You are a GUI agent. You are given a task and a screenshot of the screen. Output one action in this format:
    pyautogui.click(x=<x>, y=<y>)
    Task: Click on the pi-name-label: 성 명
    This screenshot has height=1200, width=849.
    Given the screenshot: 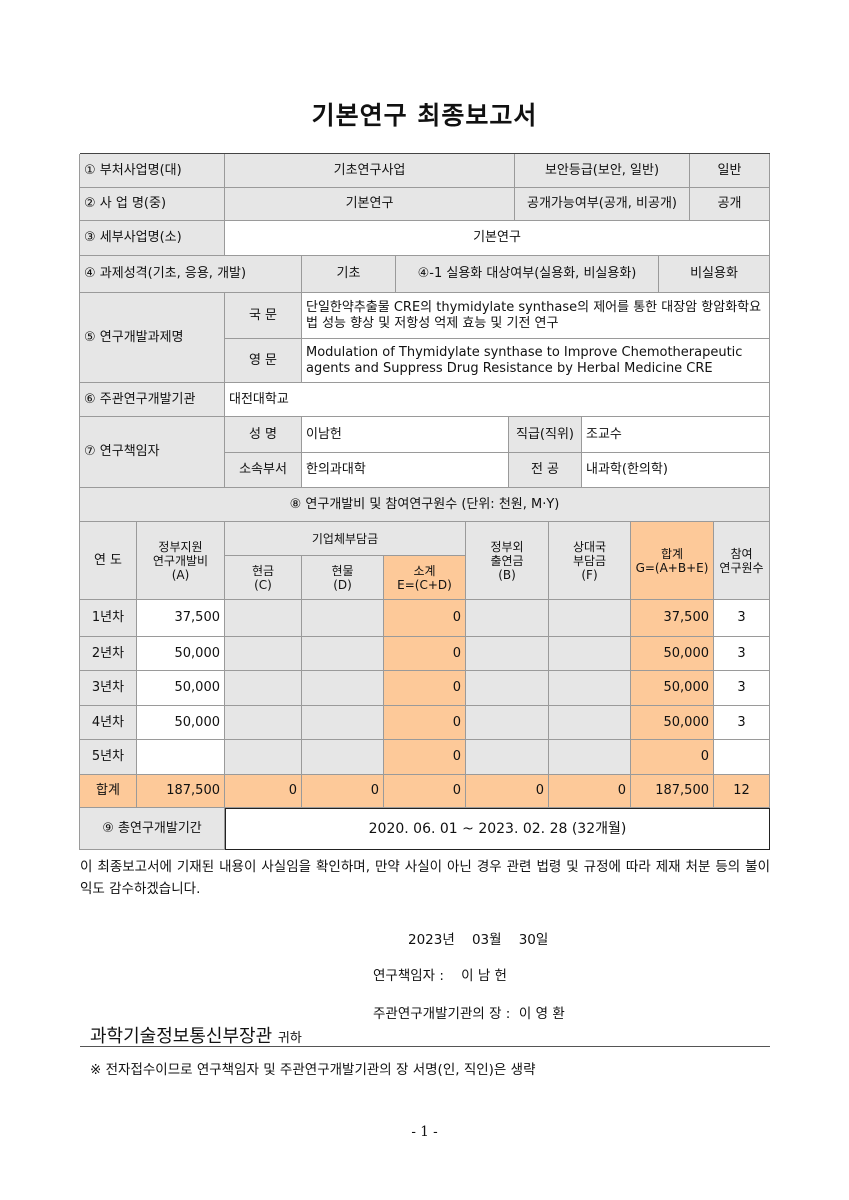 What is the action you would take?
    pyautogui.click(x=263, y=435)
    